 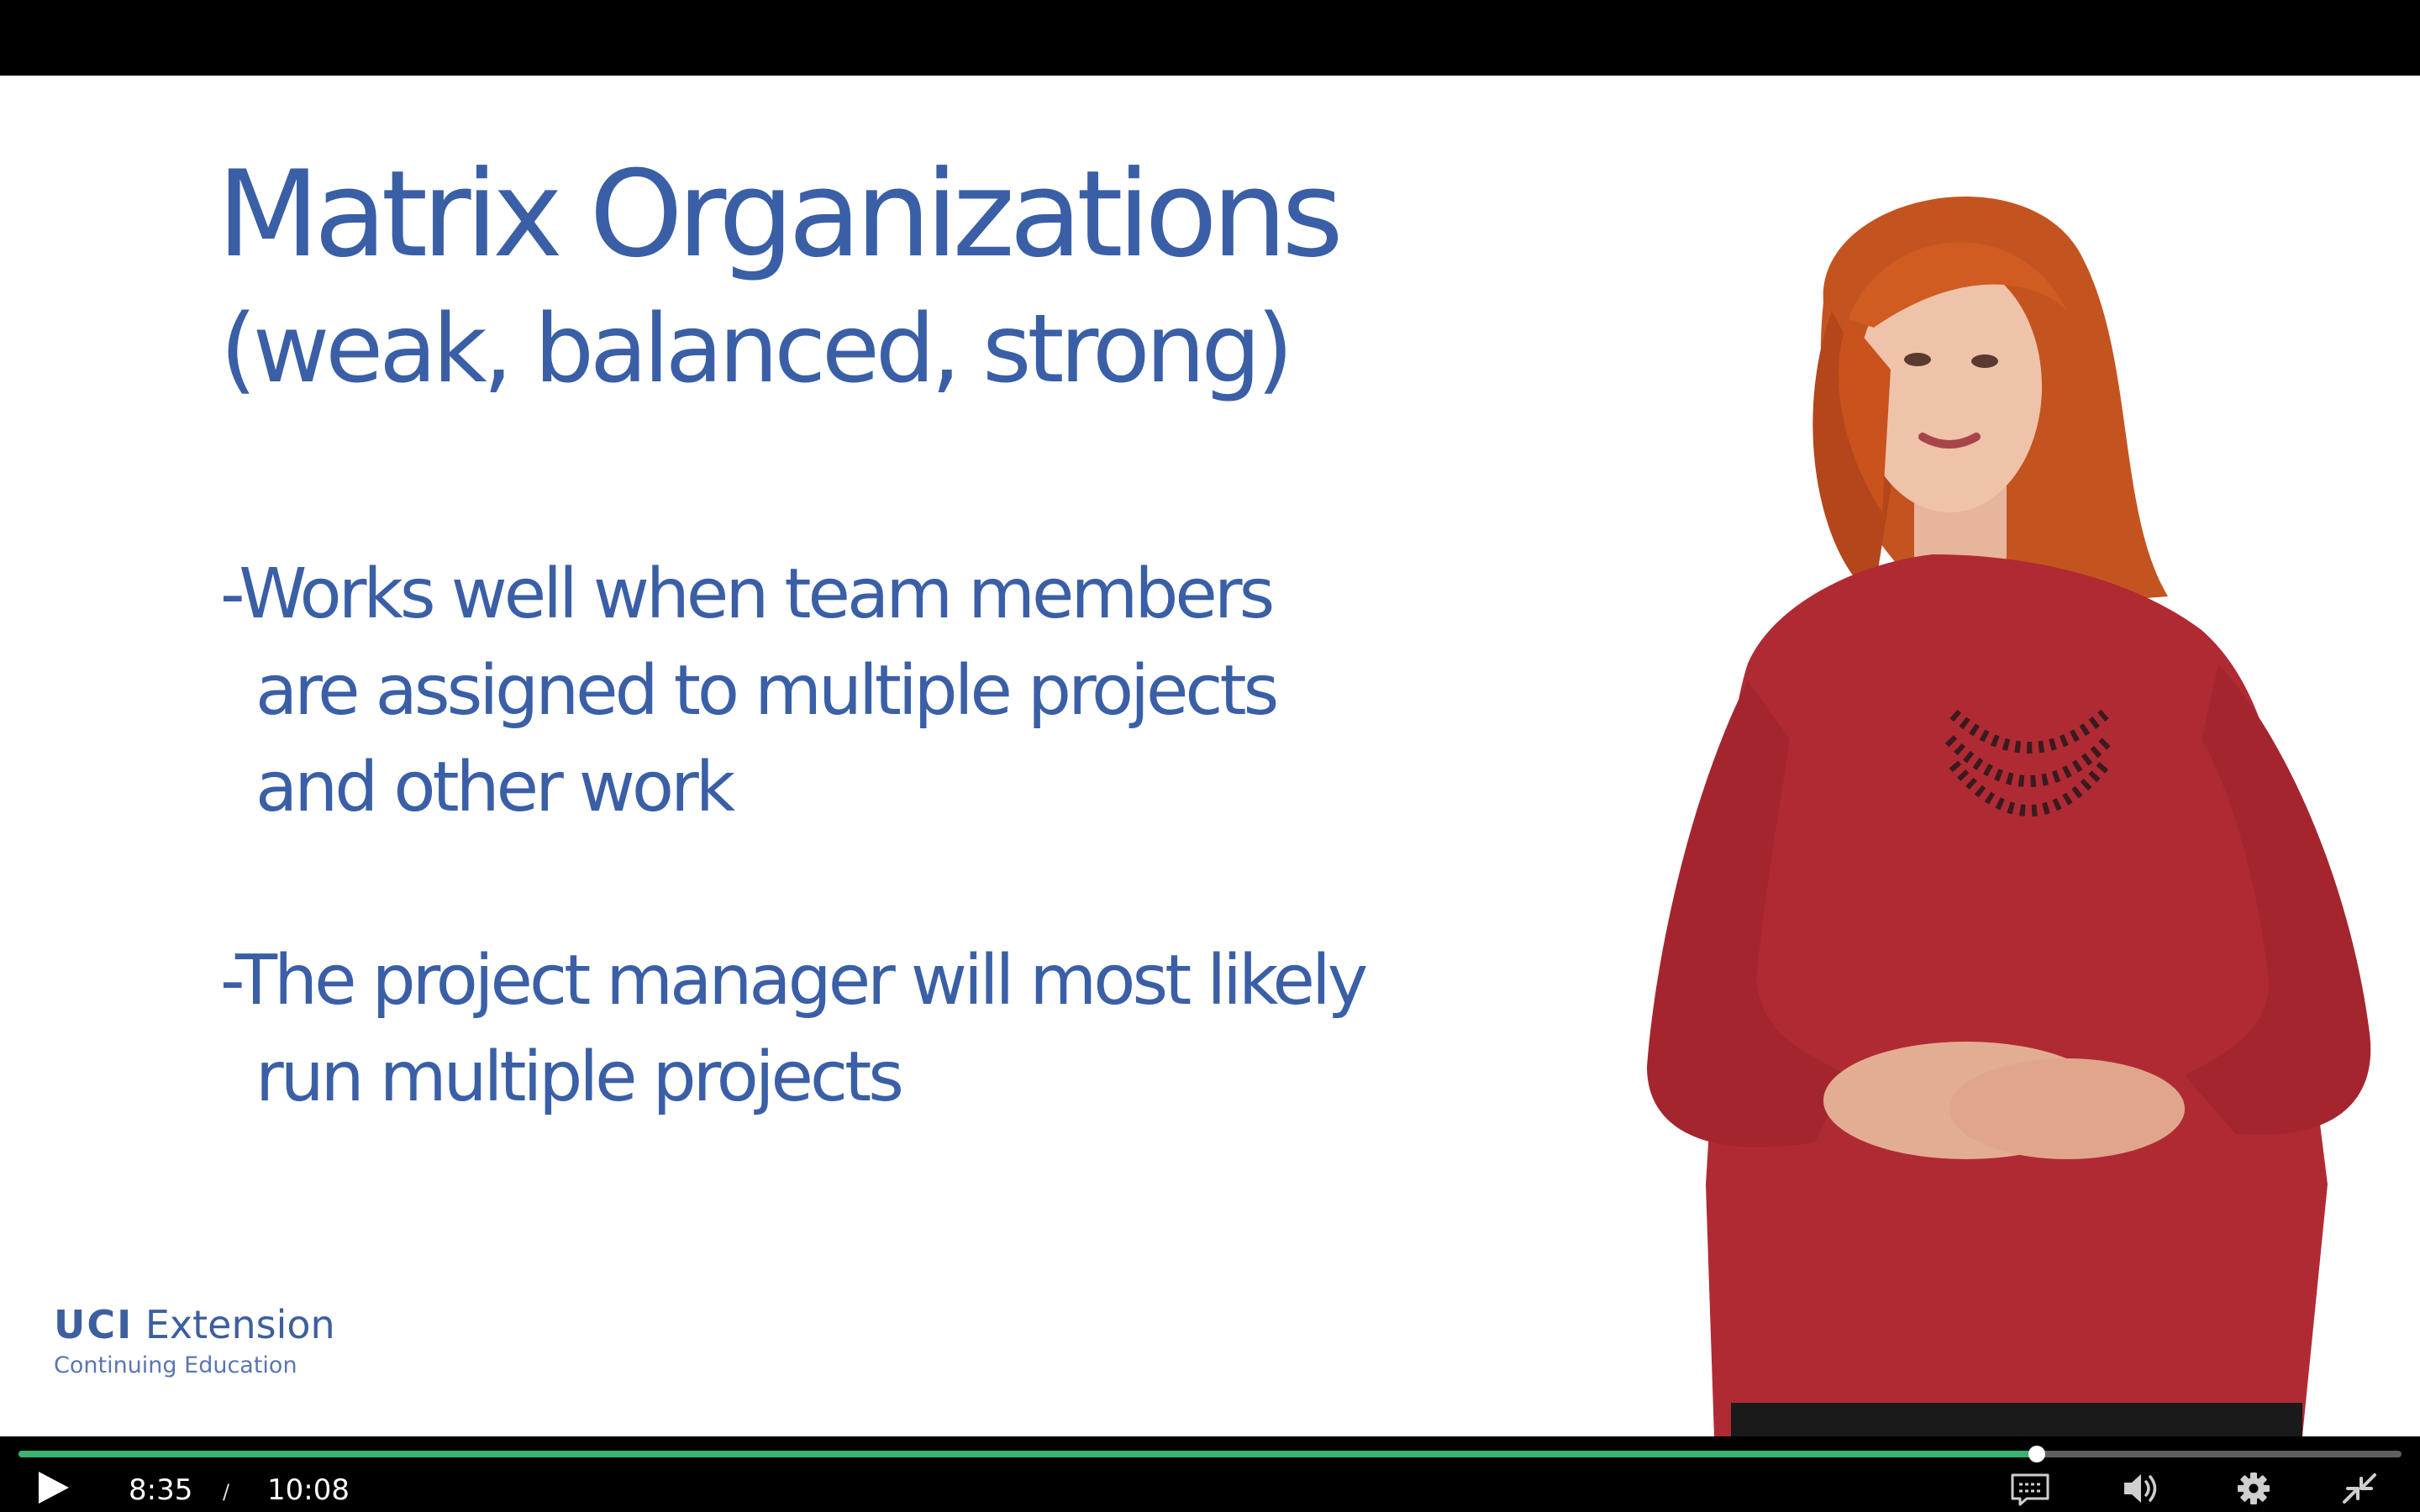 I want to click on slide-subtitle: (weak, balanced, strong), so click(x=756, y=349).